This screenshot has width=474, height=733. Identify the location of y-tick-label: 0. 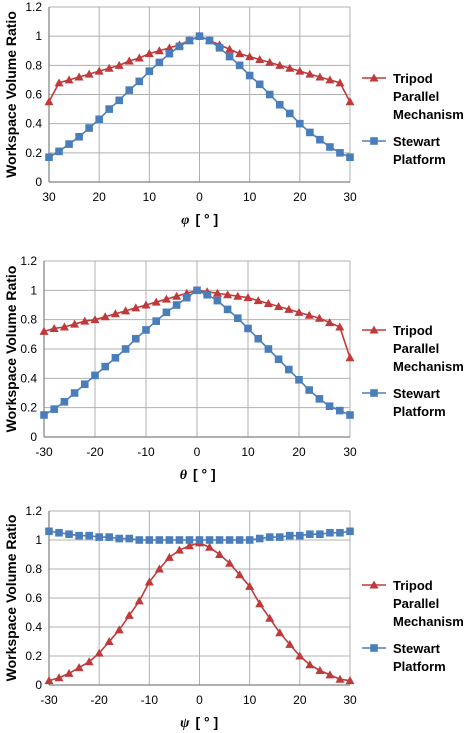
(33, 437).